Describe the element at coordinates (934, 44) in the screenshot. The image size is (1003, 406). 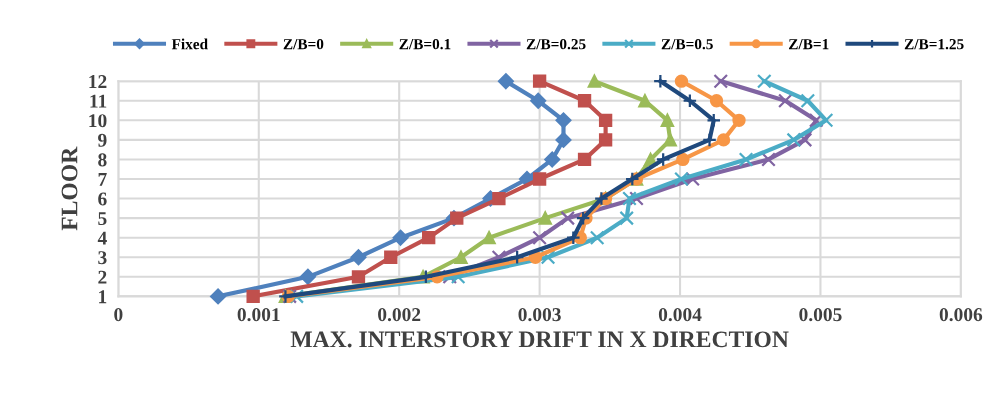
I see `legend-label: Z/B=1.25` at that location.